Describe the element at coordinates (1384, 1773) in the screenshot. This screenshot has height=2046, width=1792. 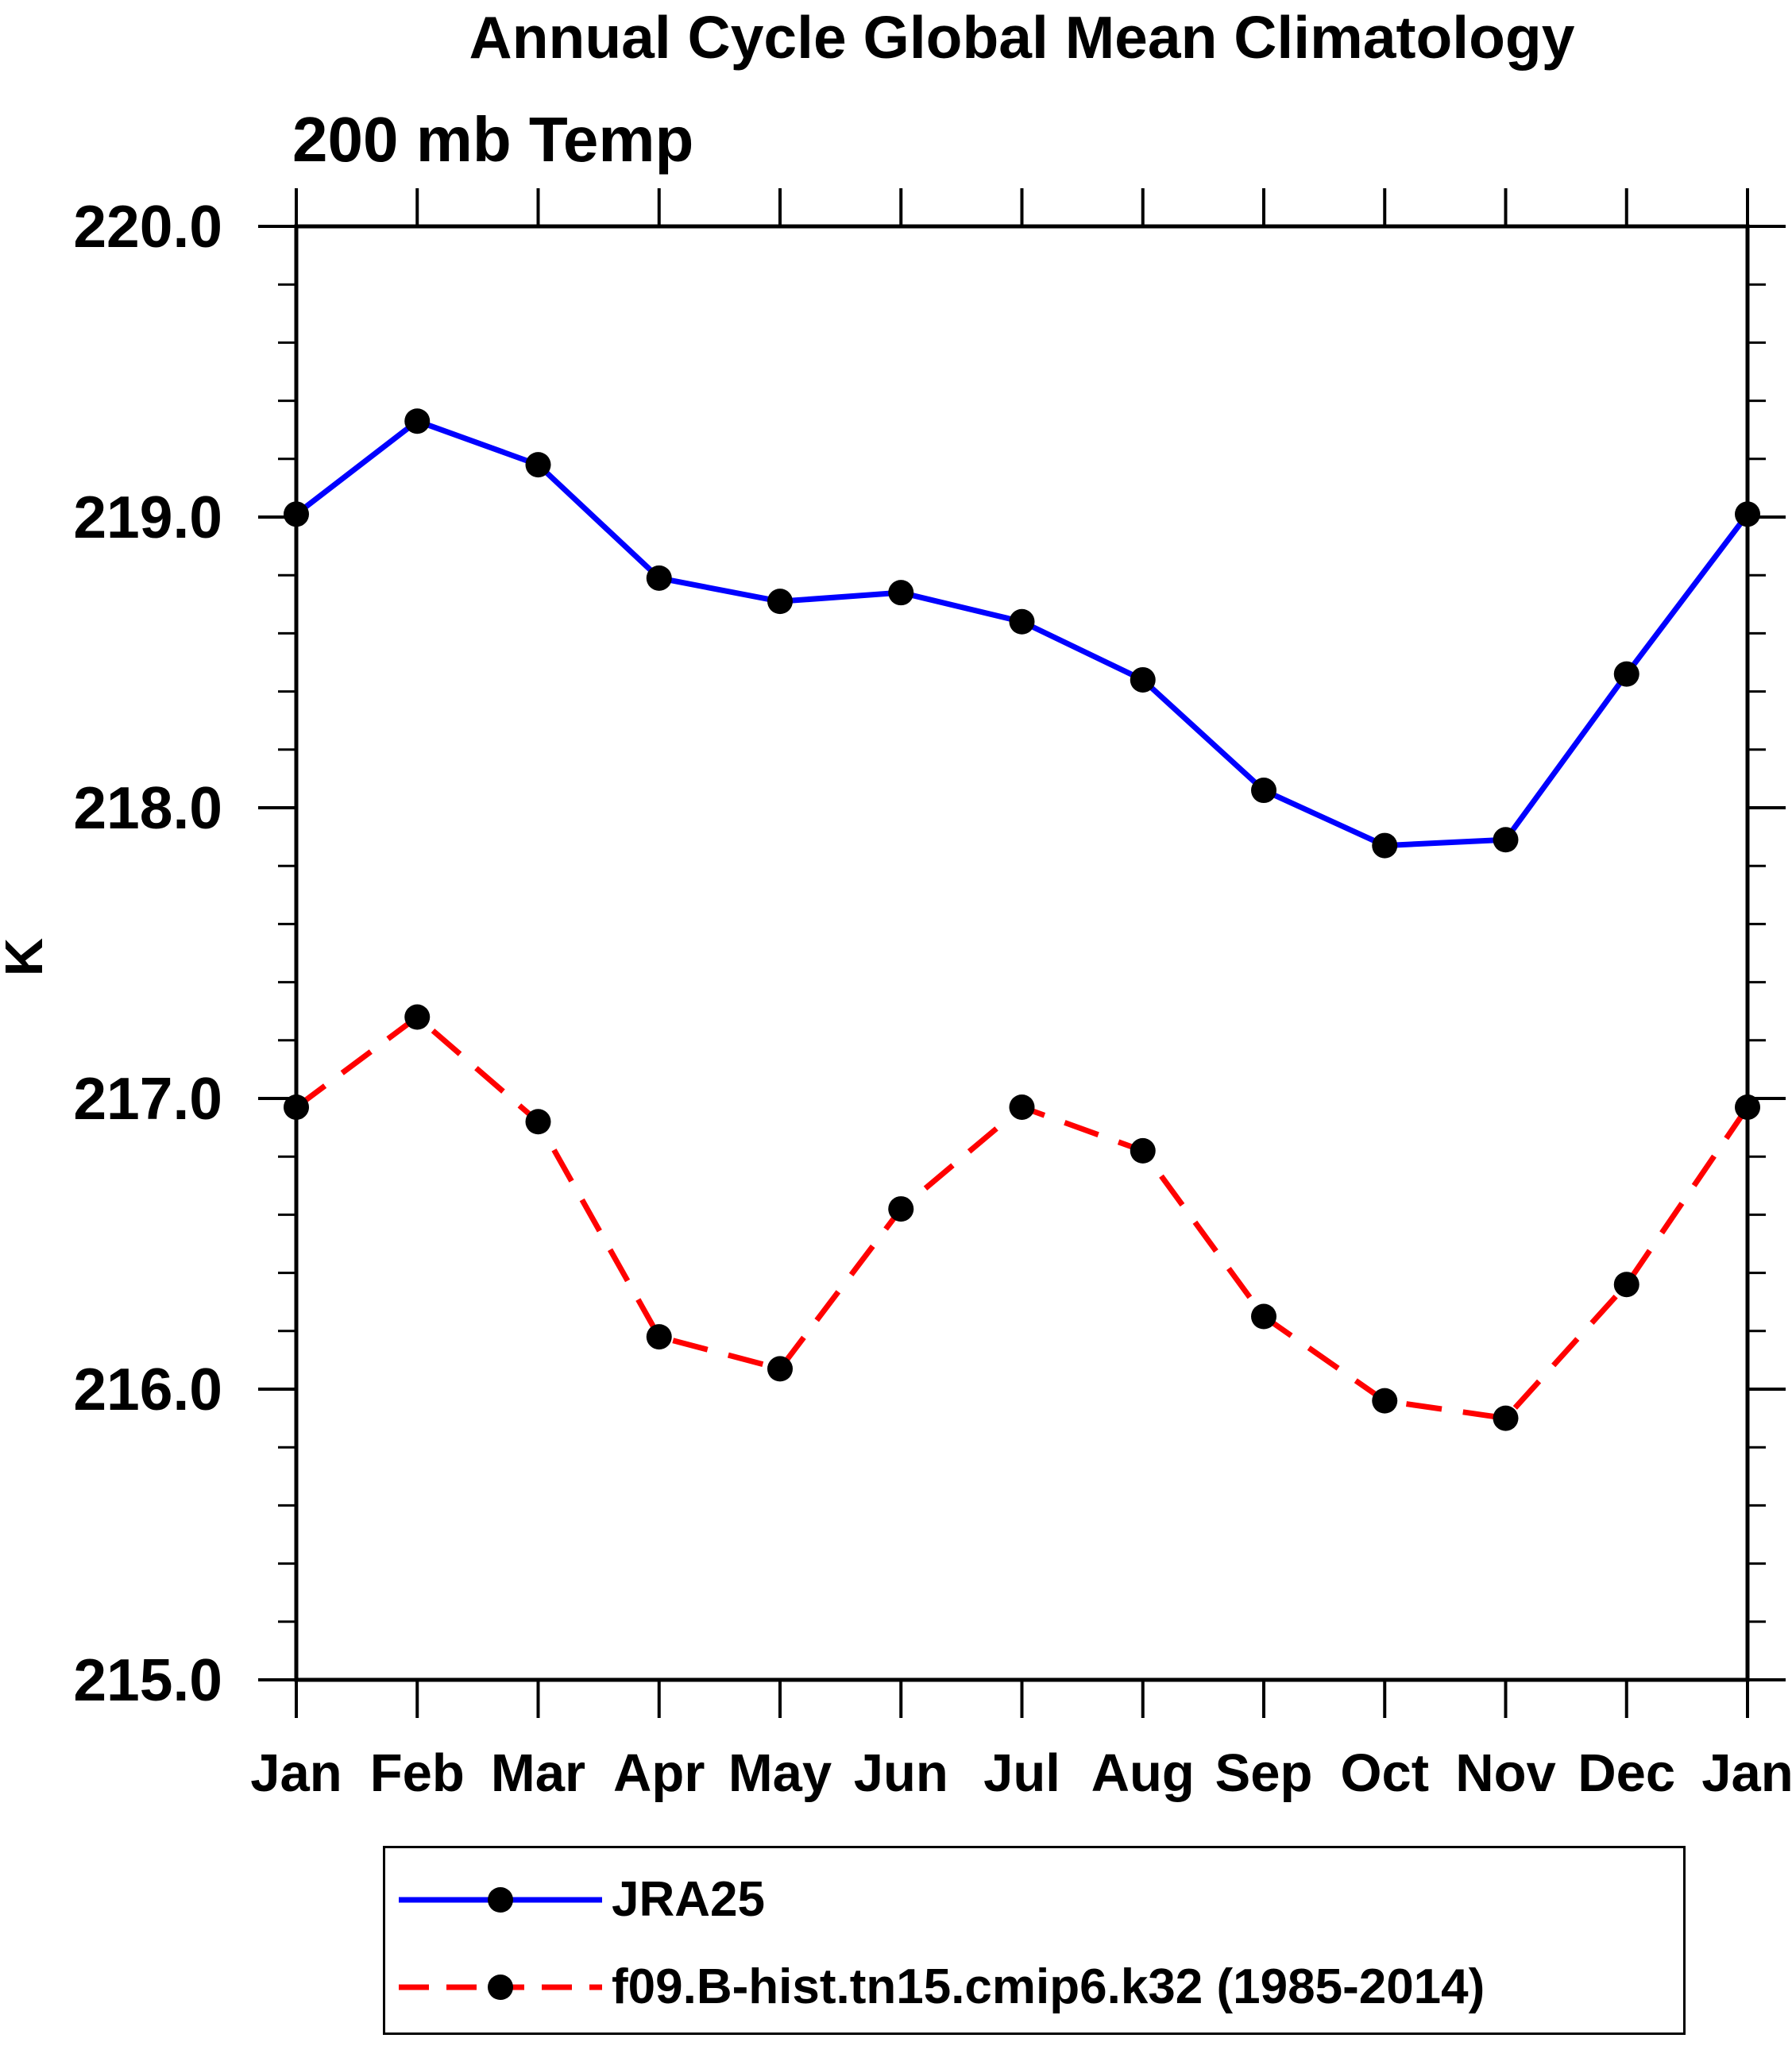
I see `x-tick-label: Oct` at that location.